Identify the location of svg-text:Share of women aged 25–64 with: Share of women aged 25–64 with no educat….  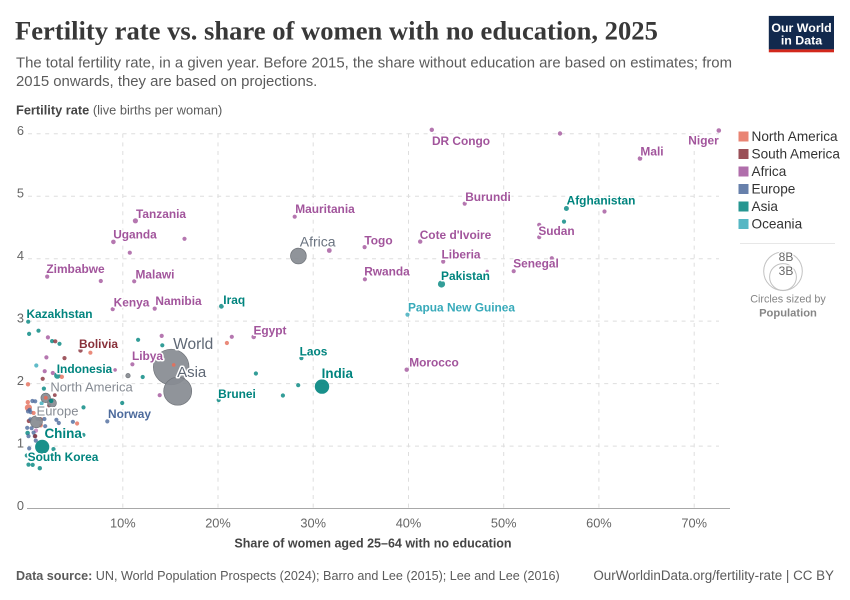
(372, 543).